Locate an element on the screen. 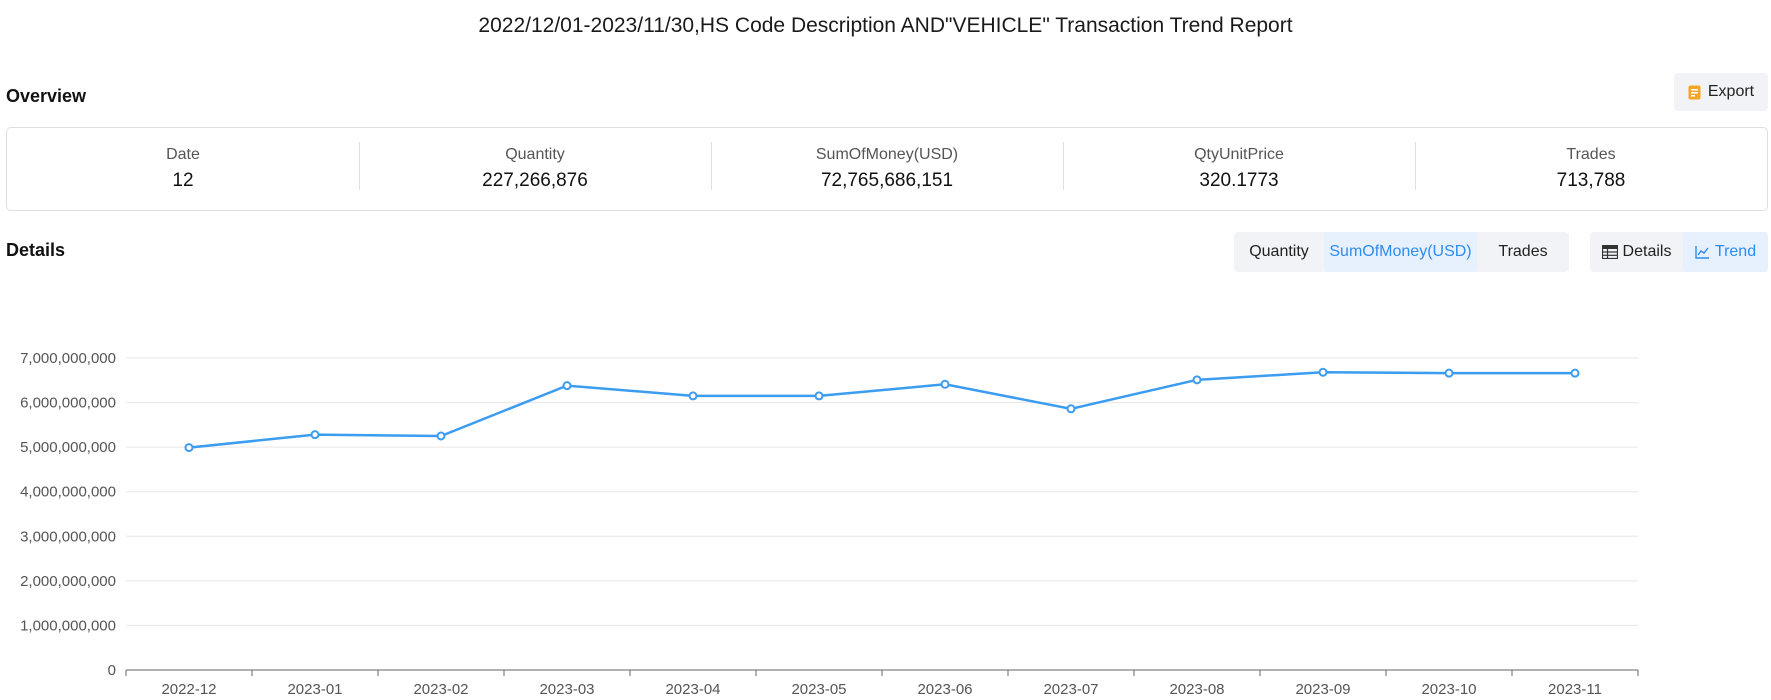 The width and height of the screenshot is (1771, 700). stat-value: 320.1773 is located at coordinates (1239, 180).